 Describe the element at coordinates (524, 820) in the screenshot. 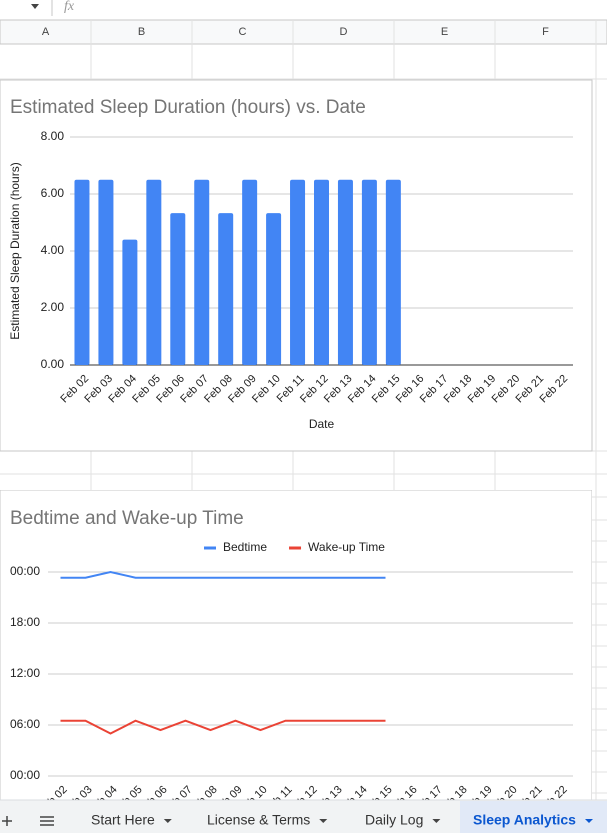

I see `tab-label: Sleep Analytics` at that location.